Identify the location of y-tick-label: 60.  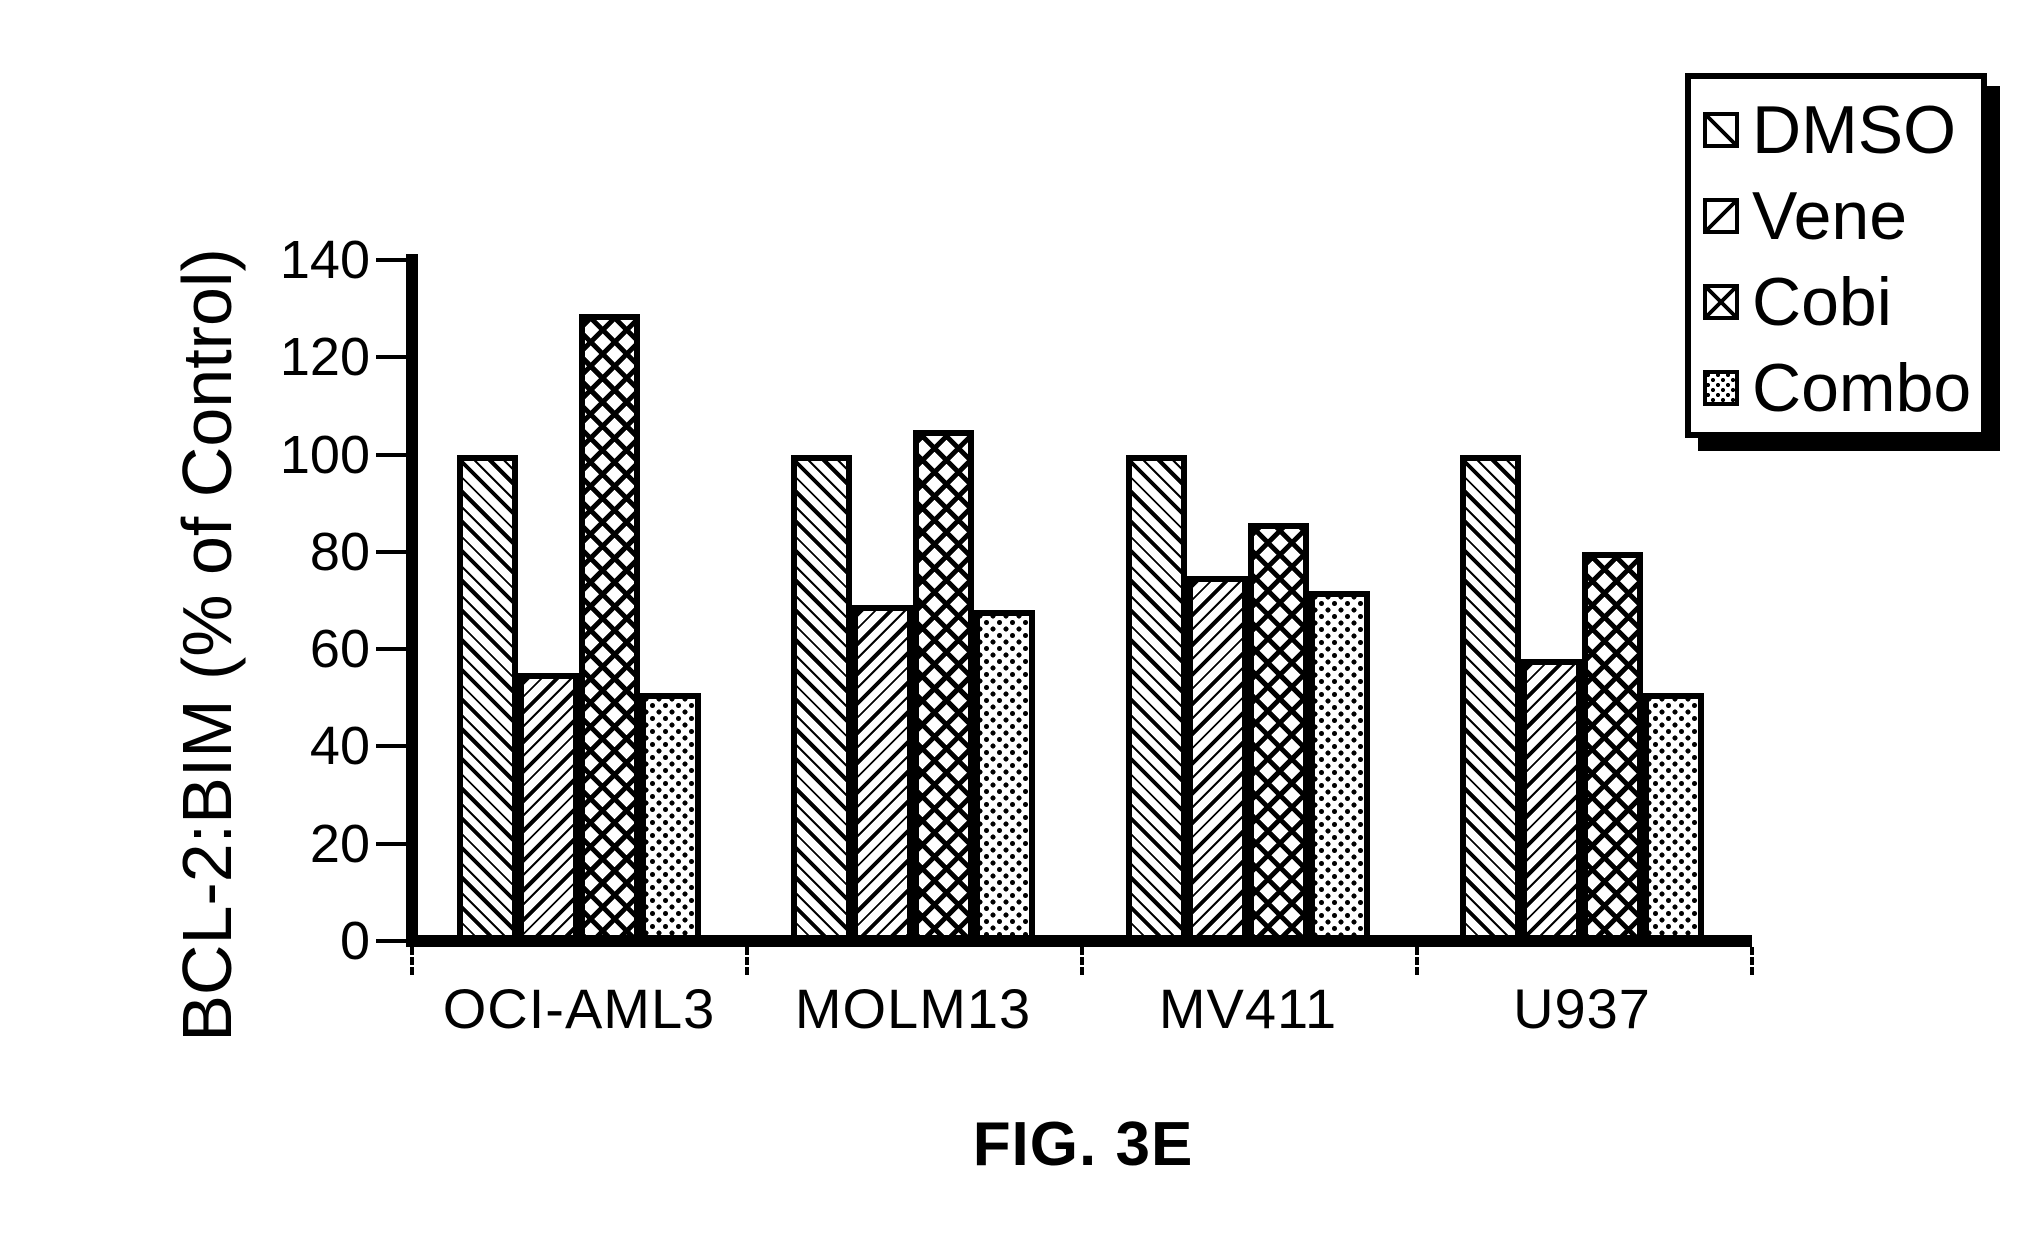
(339, 649).